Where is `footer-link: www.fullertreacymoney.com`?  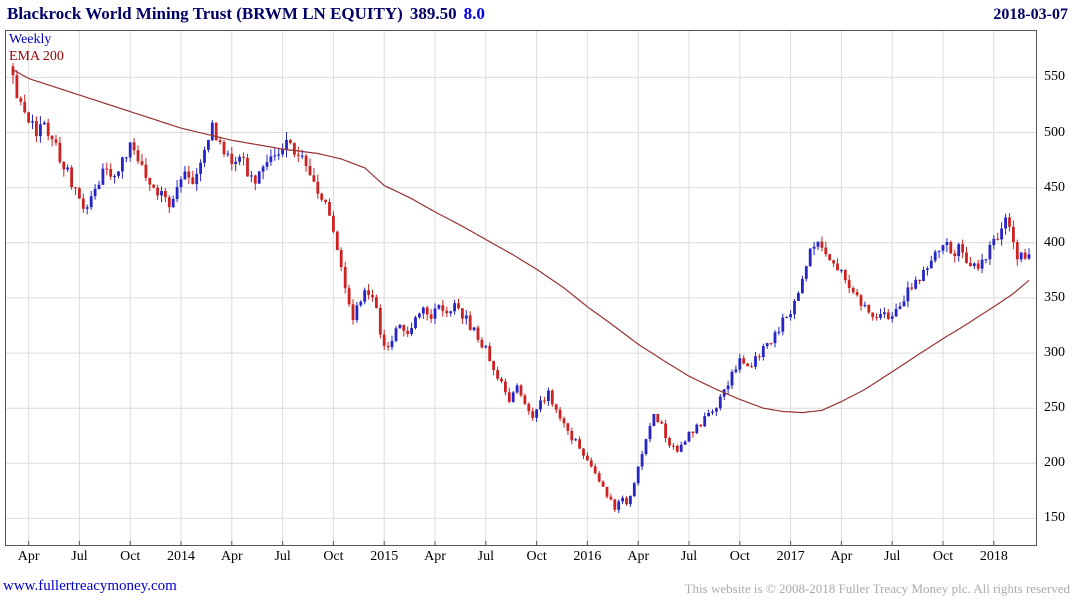 footer-link: www.fullertreacymoney.com is located at coordinates (90, 586).